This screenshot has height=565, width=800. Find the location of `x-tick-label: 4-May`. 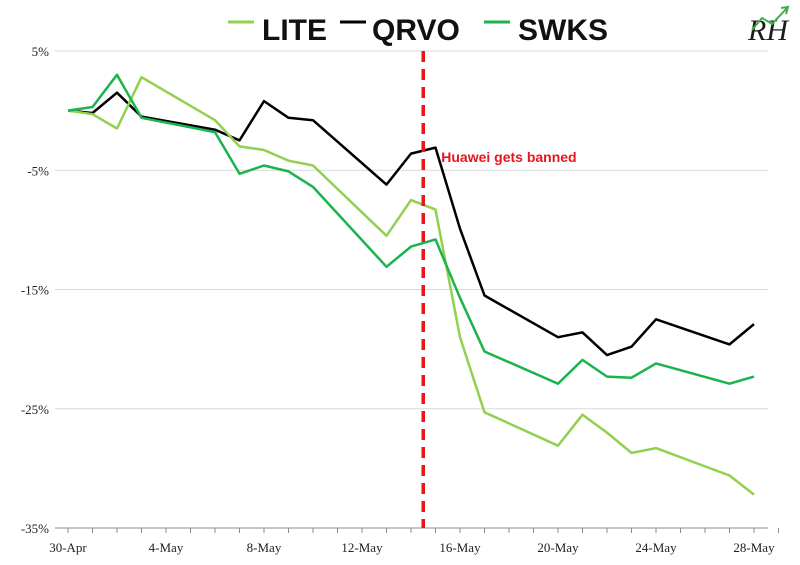

x-tick-label: 4-May is located at coordinates (166, 547).